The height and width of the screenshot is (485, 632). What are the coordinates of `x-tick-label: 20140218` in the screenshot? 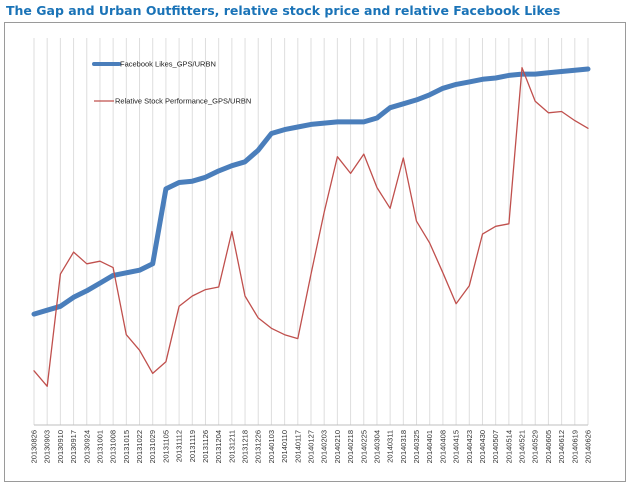 It's located at (350, 446).